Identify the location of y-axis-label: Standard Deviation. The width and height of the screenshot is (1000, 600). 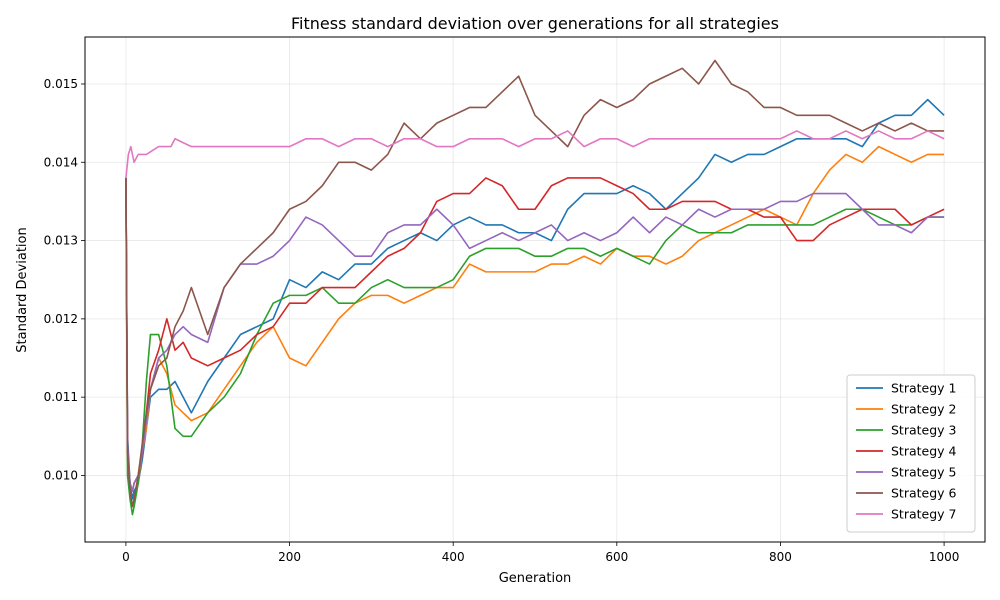
(22, 289).